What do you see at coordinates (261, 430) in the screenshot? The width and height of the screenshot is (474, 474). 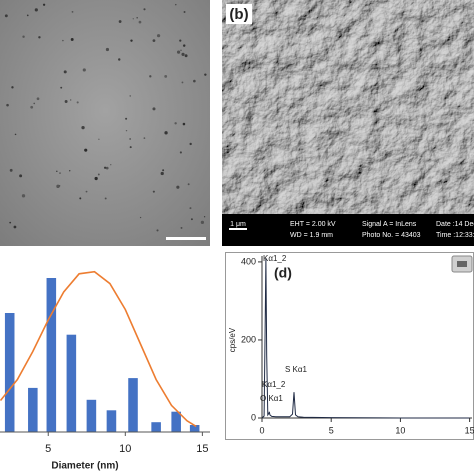 I see `x-tick-label: 0` at bounding box center [261, 430].